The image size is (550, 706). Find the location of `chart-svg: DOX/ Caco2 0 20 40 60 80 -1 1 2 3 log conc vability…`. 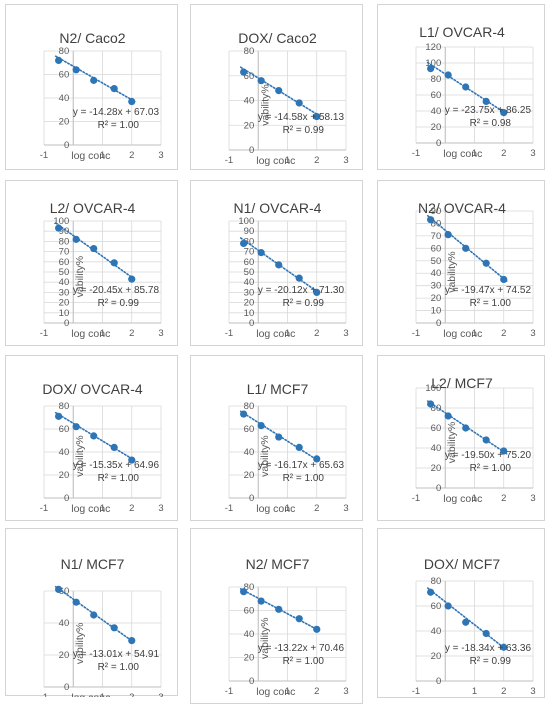

chart-svg: DOX/ Caco2 0 20 40 60 80 -1 1 2 3 log conc vability… is located at coordinates (287, 98).